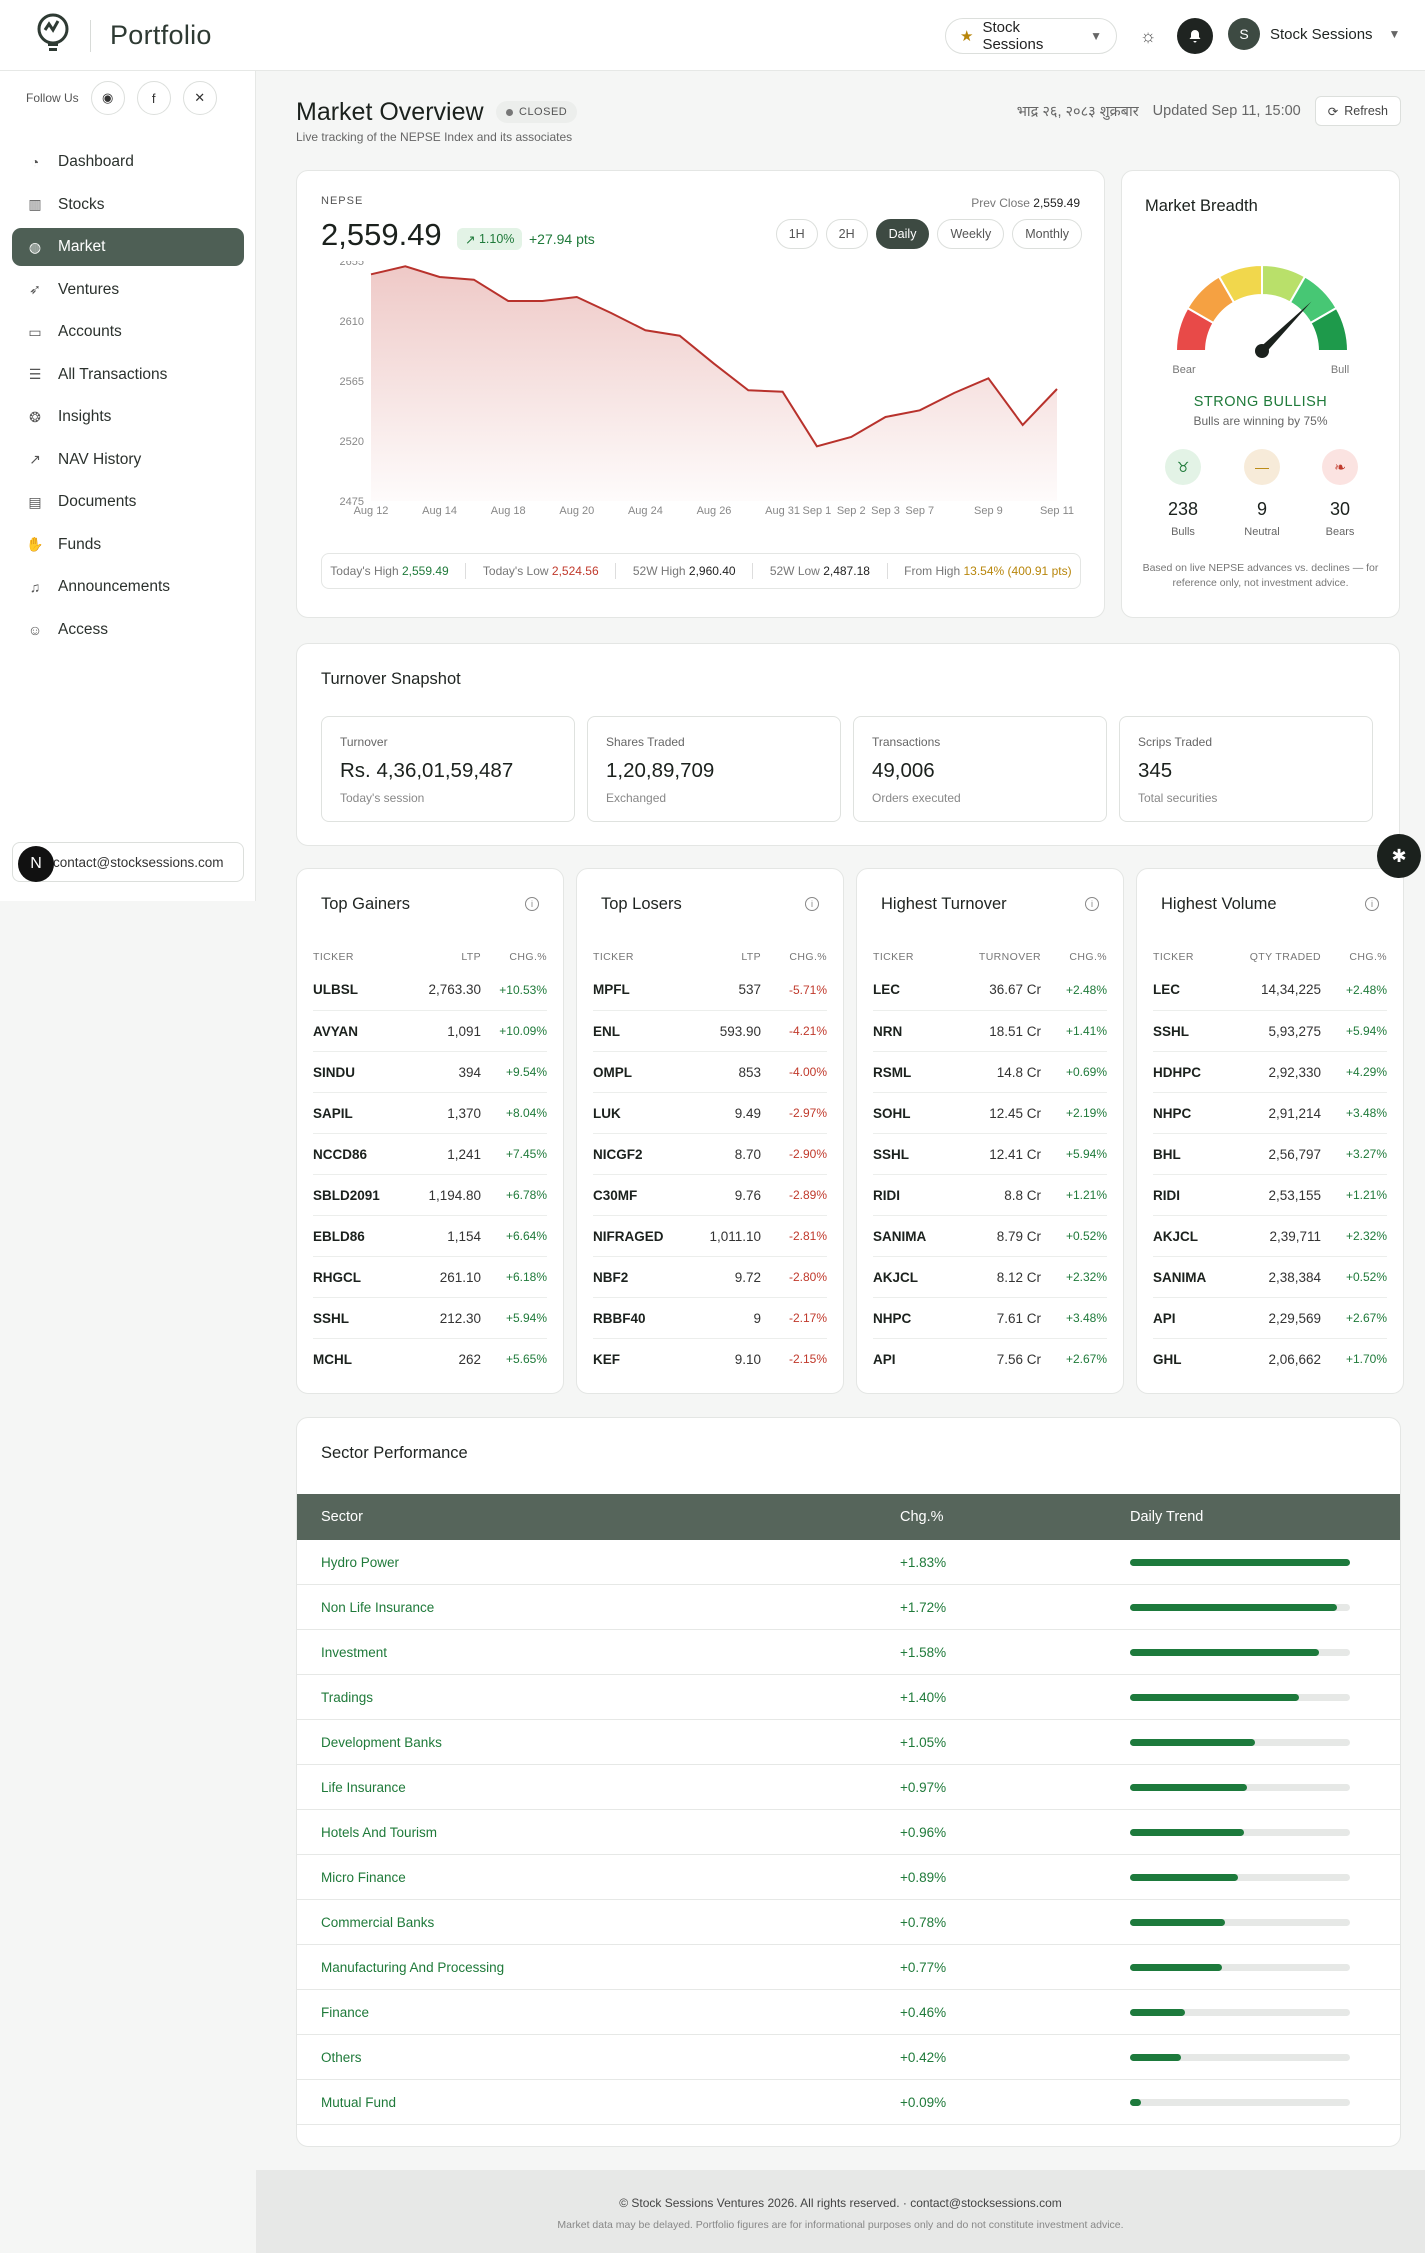 This screenshot has height=2253, width=1425. What do you see at coordinates (710, 1153) in the screenshot?
I see `table-row: NICGF2 8.70 -2.90%` at bounding box center [710, 1153].